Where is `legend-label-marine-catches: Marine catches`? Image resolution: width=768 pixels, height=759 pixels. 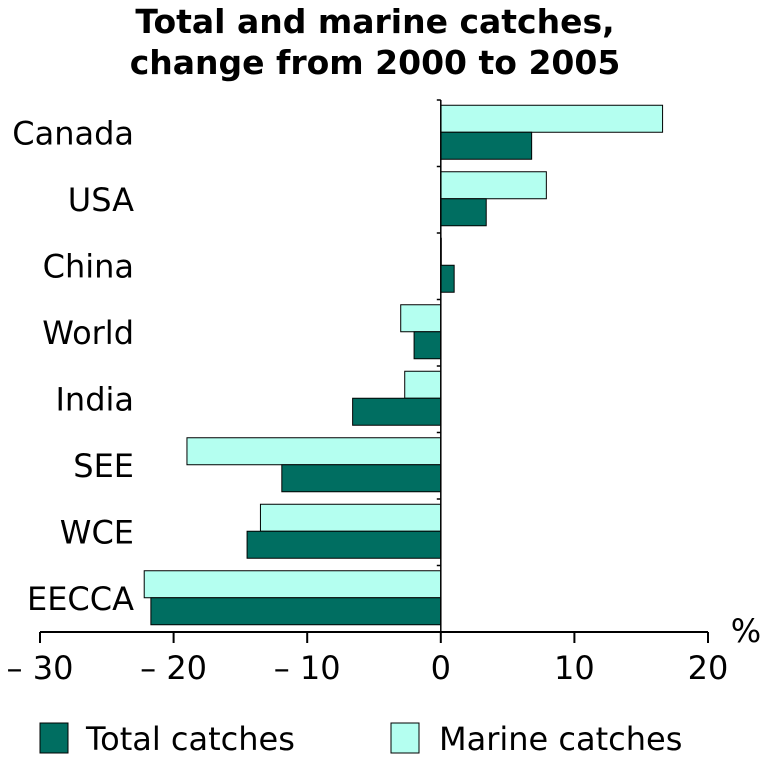 legend-label-marine-catches: Marine catches is located at coordinates (560, 739).